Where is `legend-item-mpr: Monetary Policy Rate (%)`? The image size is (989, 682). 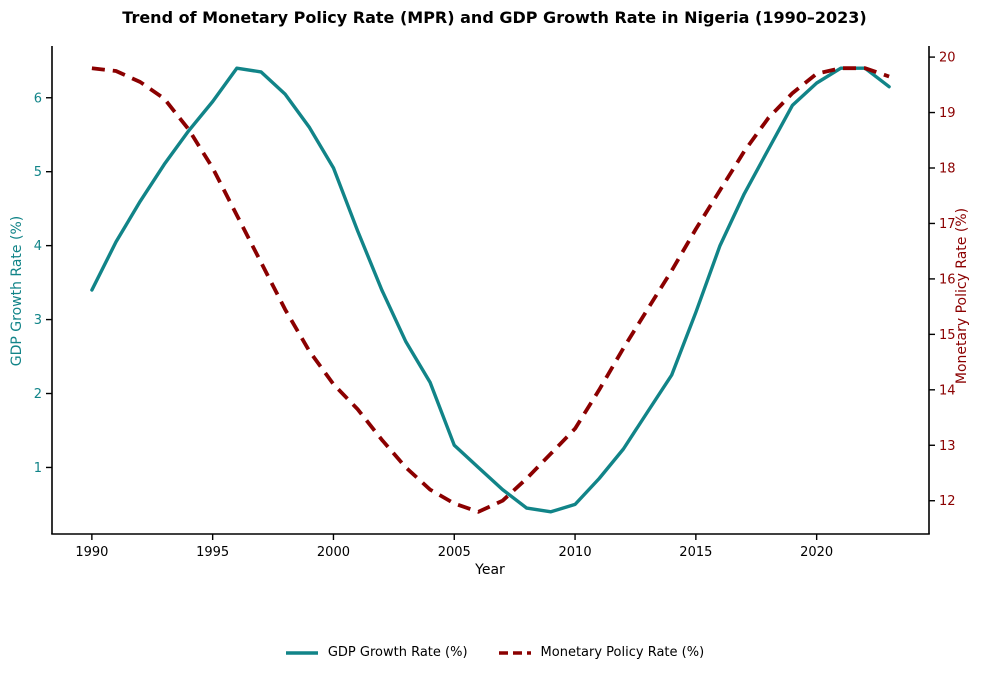 legend-item-mpr: Monetary Policy Rate (%) is located at coordinates (601, 652).